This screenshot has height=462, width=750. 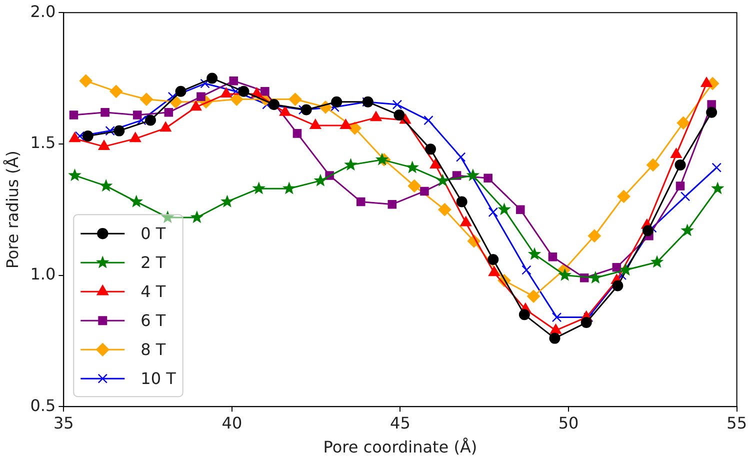 I want to click on legend-label: 0 T, so click(x=153, y=233).